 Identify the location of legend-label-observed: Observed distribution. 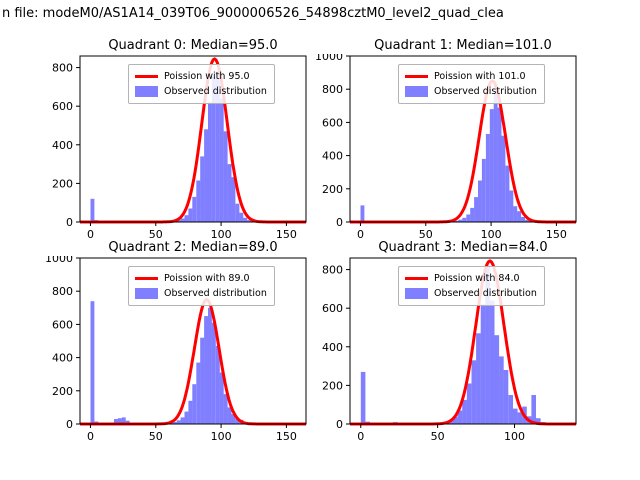
(485, 293).